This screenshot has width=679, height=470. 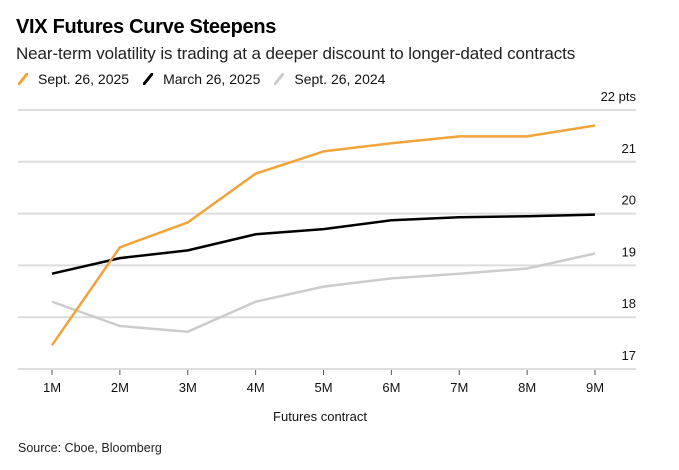 I want to click on legend-item-sept-2024: Sept. 26, 2024, so click(x=329, y=79).